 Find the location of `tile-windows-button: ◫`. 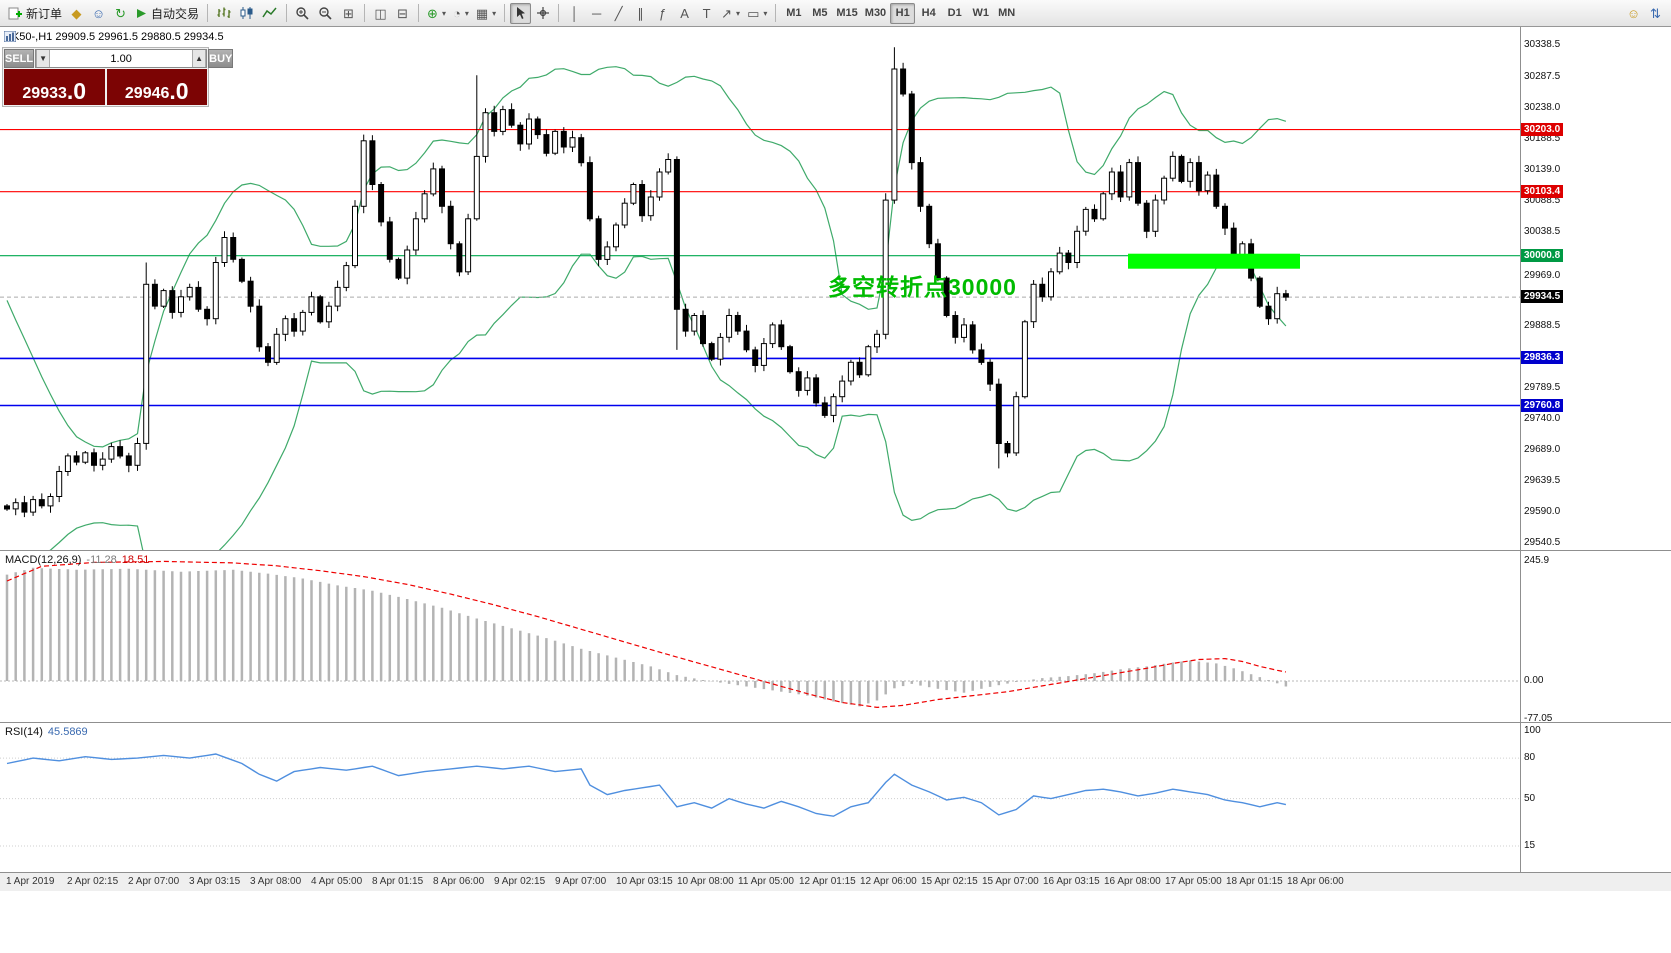

tile-windows-button: ◫ is located at coordinates (380, 13).